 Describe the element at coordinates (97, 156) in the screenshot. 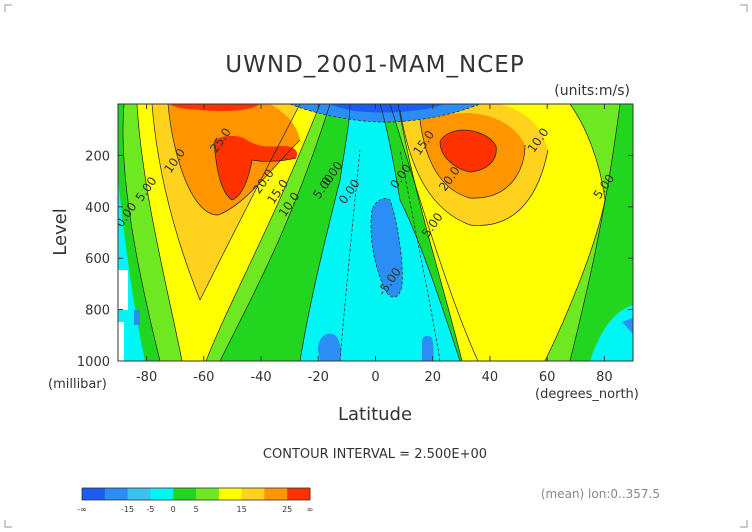

I see `y-tick-label: 200` at that location.